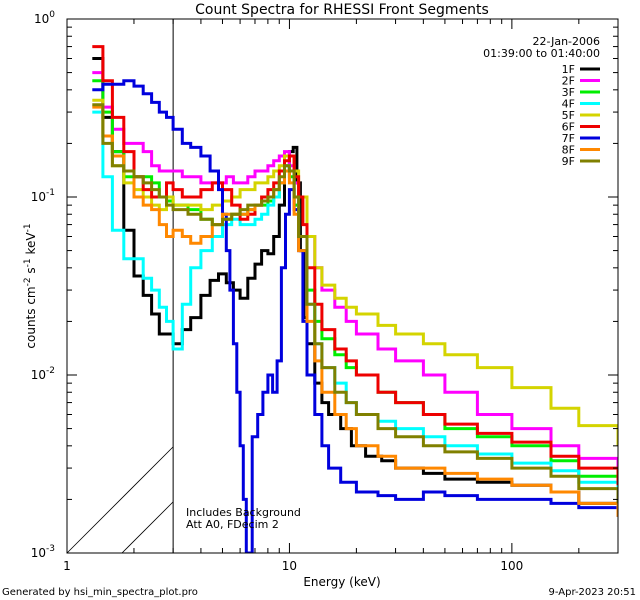 This screenshot has width=640, height=600. Describe the element at coordinates (232, 524) in the screenshot. I see `attenuator-note: Att A0, FDecim 2` at that location.